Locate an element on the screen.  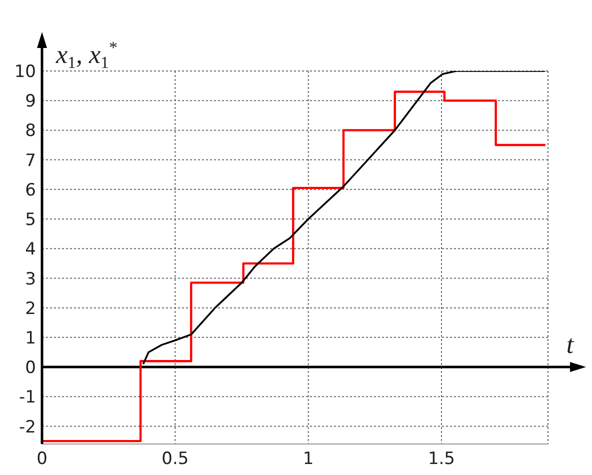
y-tick-label: 4 is located at coordinates (30, 250).